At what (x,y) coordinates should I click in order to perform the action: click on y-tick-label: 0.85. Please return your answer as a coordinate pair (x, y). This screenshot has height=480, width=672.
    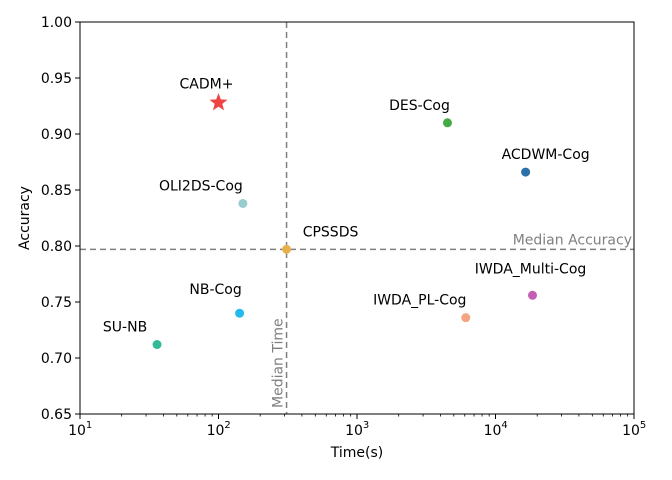
    Looking at the image, I should click on (56, 191).